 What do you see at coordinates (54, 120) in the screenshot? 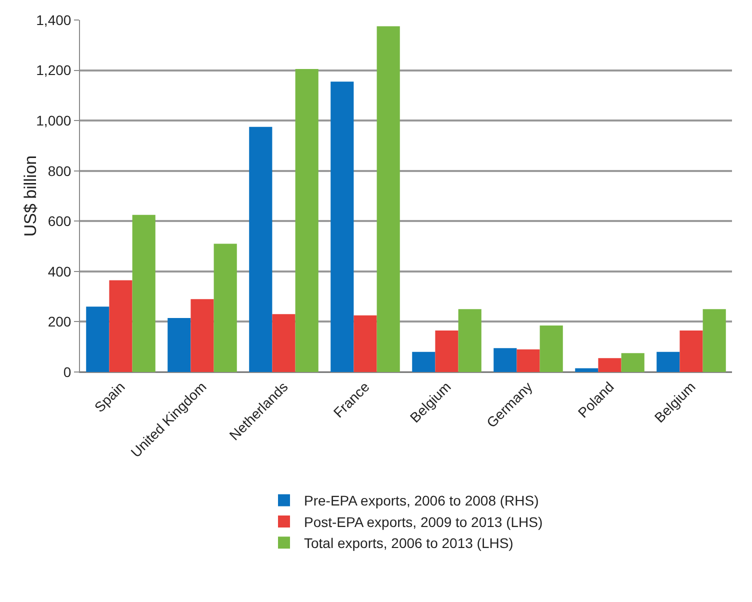
I see `y-tick-label: 1,000` at bounding box center [54, 120].